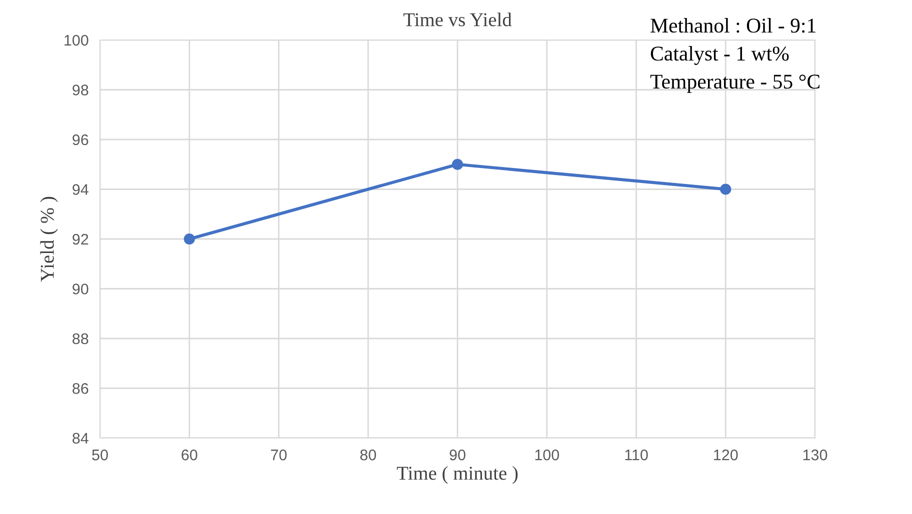  I want to click on x-tick-label: 90, so click(458, 455).